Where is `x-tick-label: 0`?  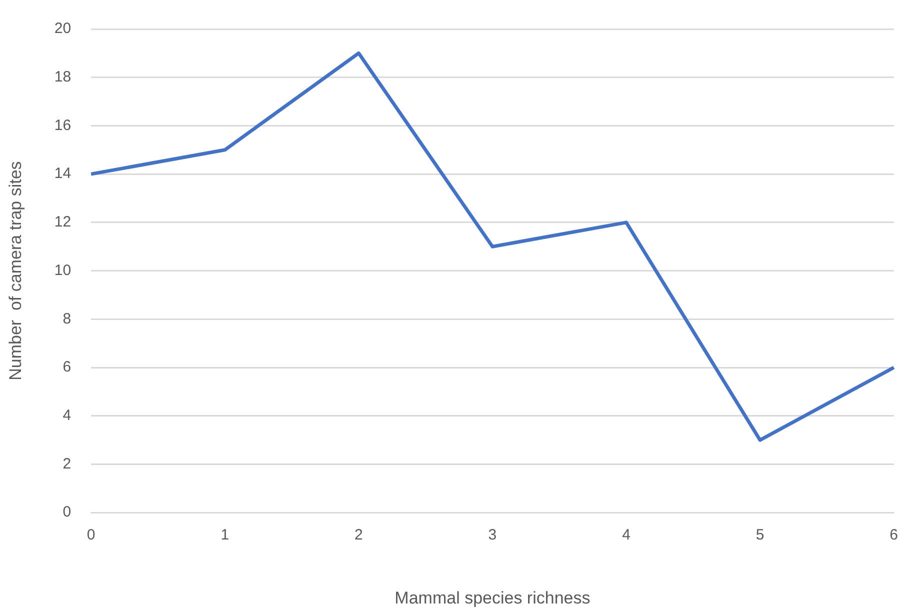 x-tick-label: 0 is located at coordinates (91, 535).